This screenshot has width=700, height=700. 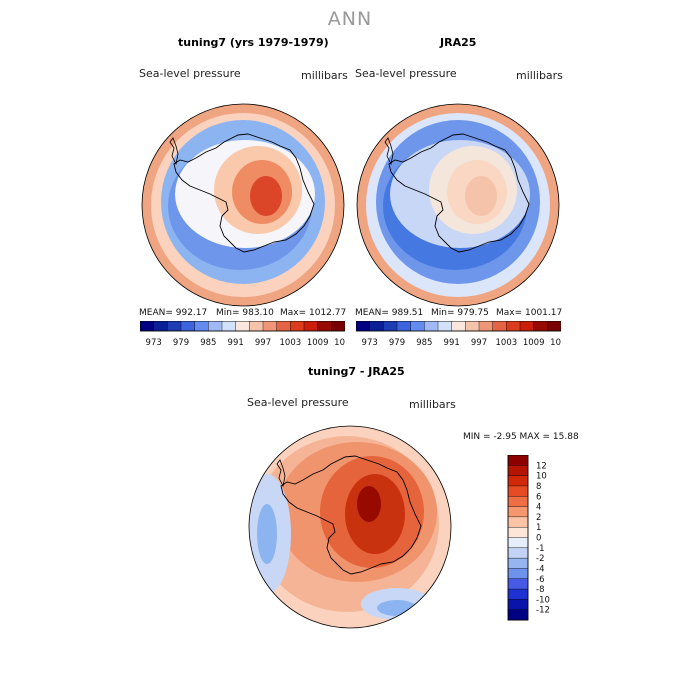 I want to click on colorbar-tick-label: -6, so click(x=540, y=580).